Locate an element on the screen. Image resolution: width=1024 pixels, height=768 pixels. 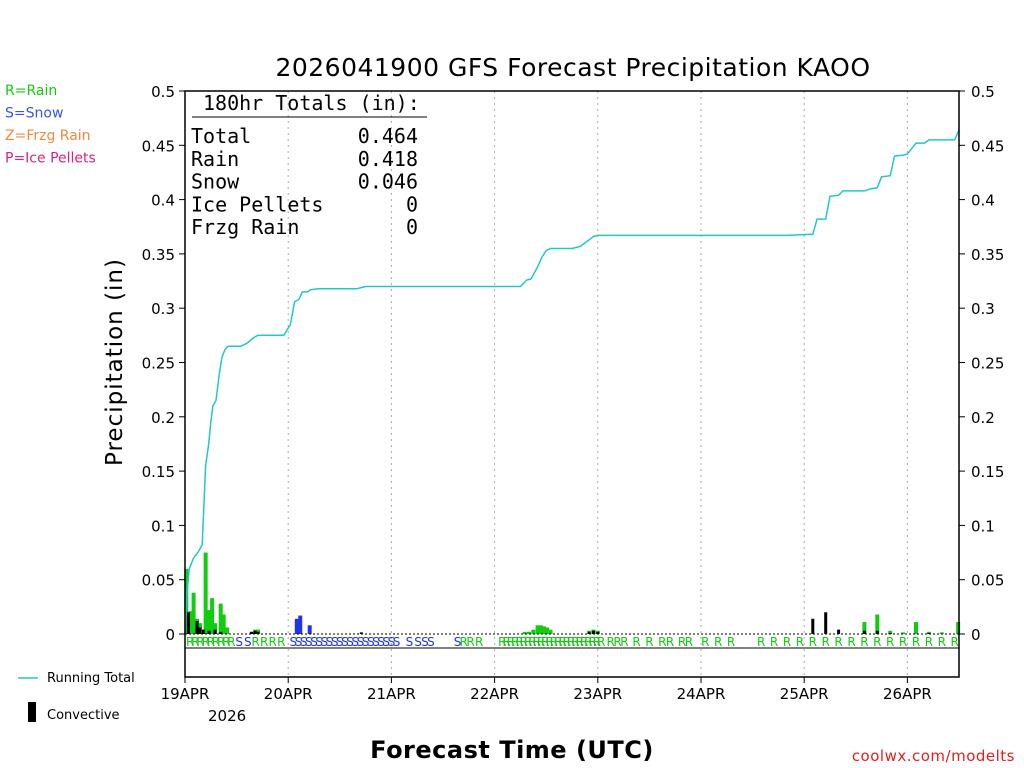
totals-row-label: Total is located at coordinates (221, 136).